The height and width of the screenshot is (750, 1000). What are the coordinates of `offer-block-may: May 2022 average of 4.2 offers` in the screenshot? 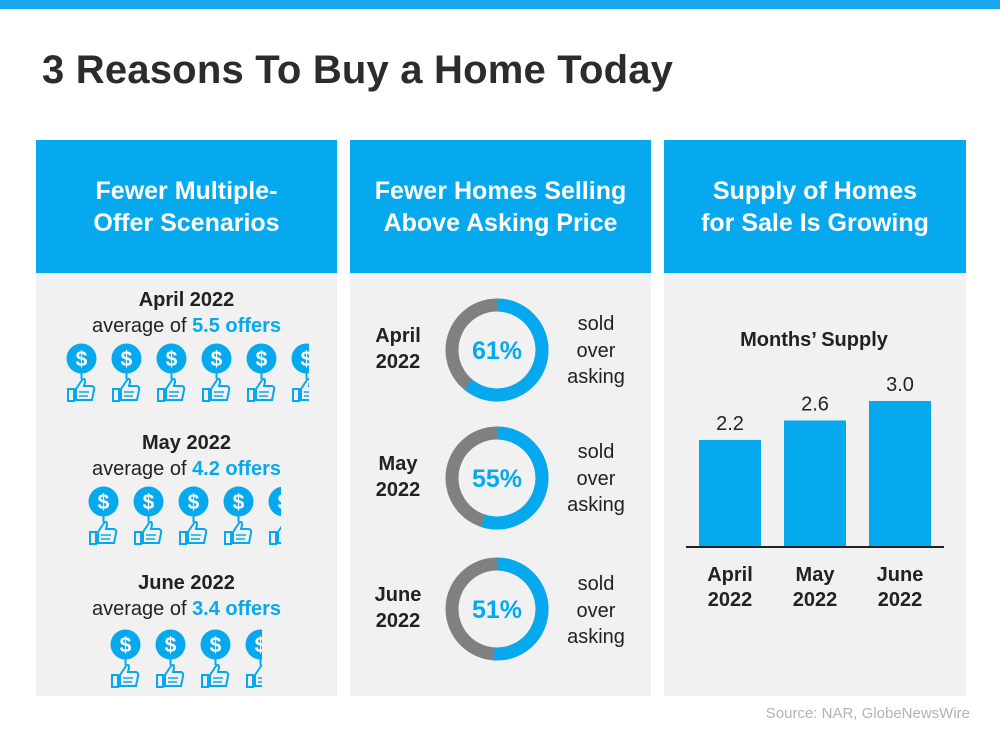 It's located at (186, 456).